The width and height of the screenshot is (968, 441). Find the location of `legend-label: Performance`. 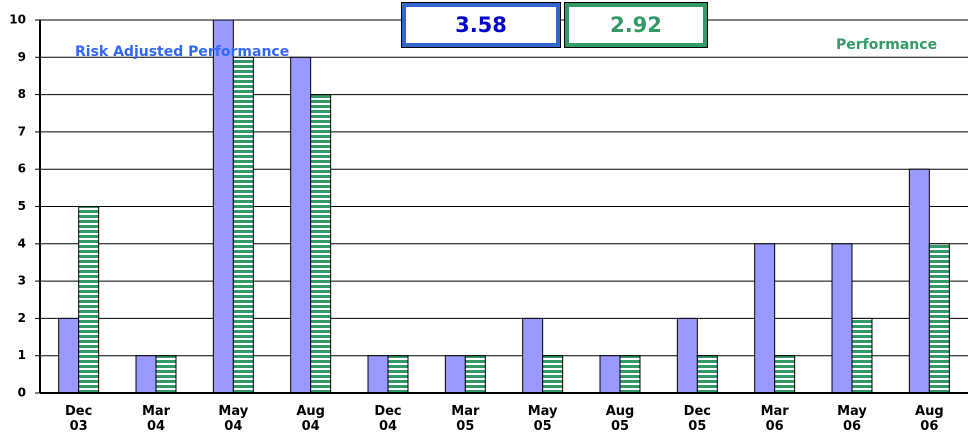

legend-label: Performance is located at coordinates (886, 45).